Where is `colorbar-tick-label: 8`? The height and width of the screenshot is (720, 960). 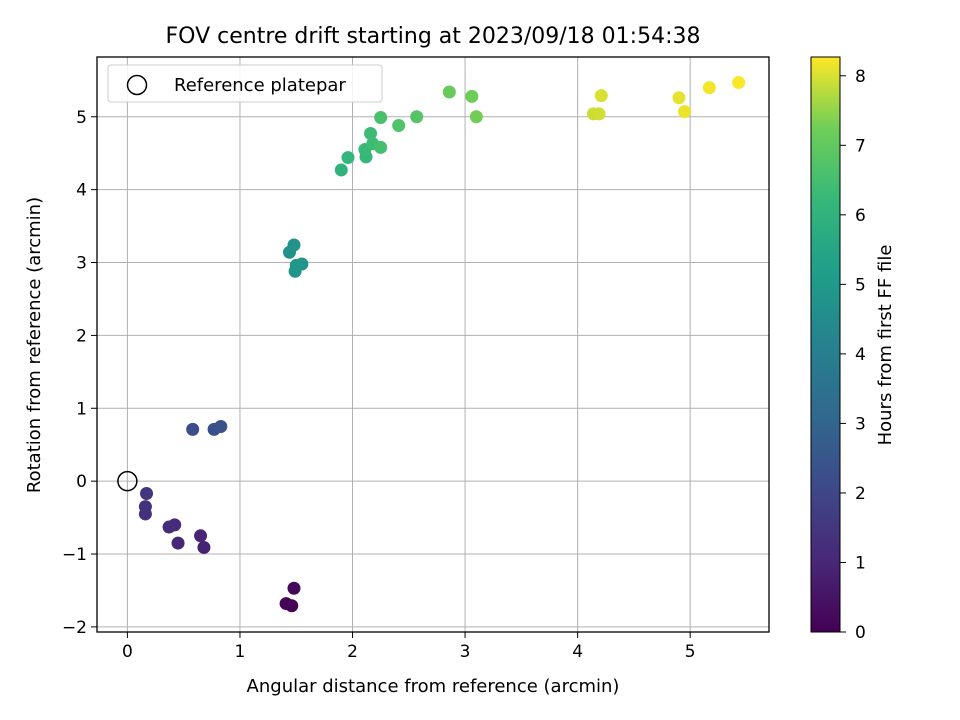
colorbar-tick-label: 8 is located at coordinates (860, 77).